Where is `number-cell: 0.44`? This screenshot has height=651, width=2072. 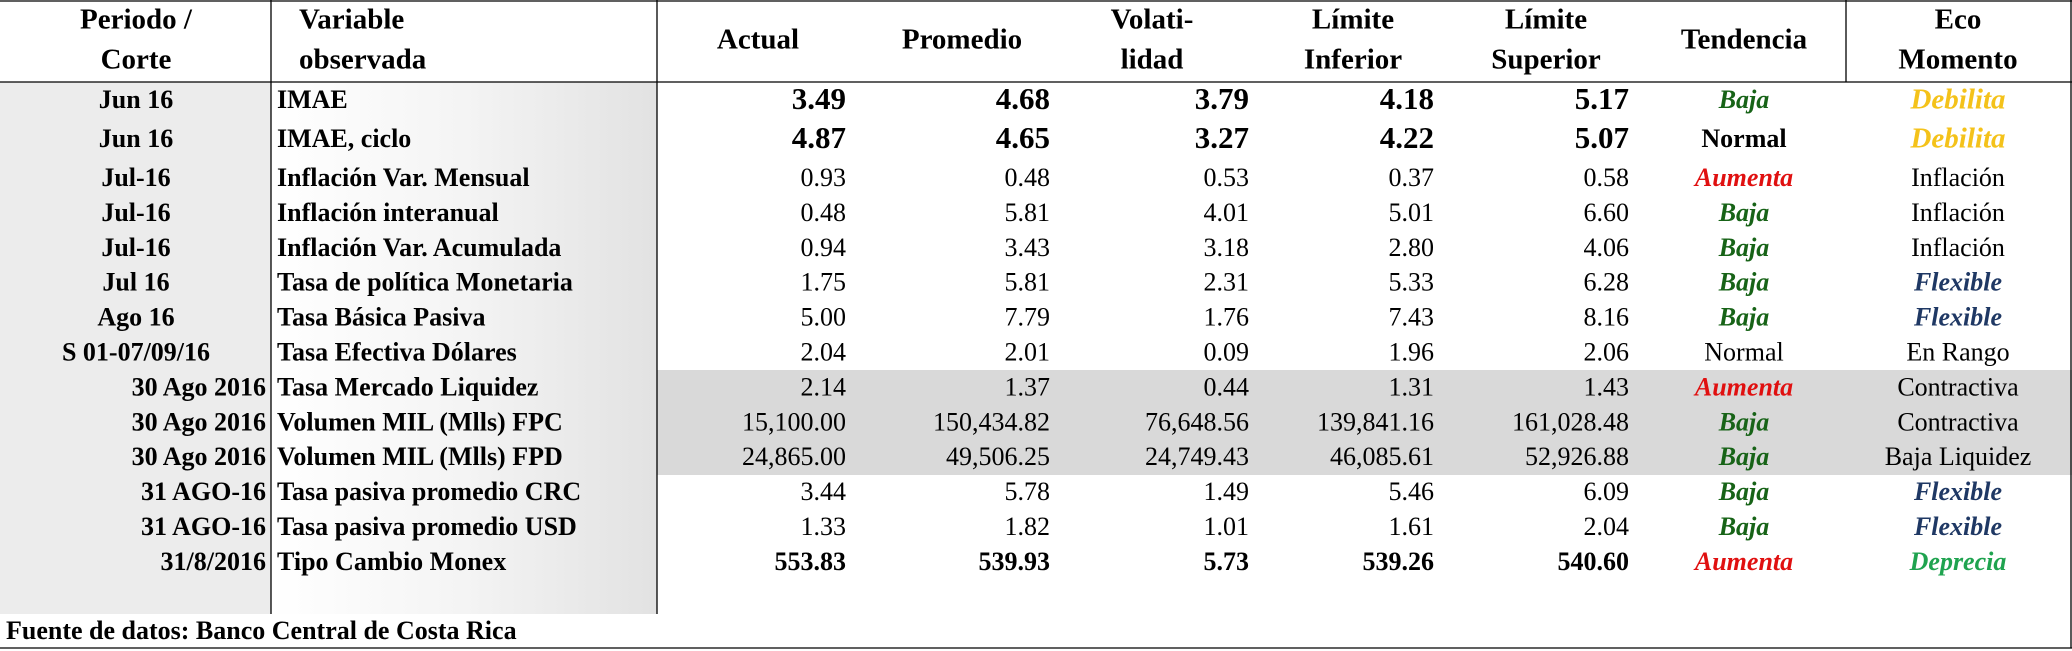
number-cell: 0.44 is located at coordinates (1227, 386).